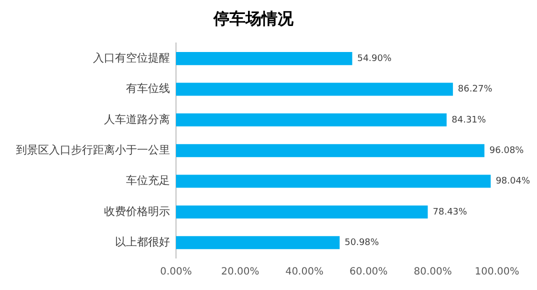 This screenshot has height=290, width=537. Describe the element at coordinates (497, 272) in the screenshot. I see `x-tick-label: 100.00%` at that location.